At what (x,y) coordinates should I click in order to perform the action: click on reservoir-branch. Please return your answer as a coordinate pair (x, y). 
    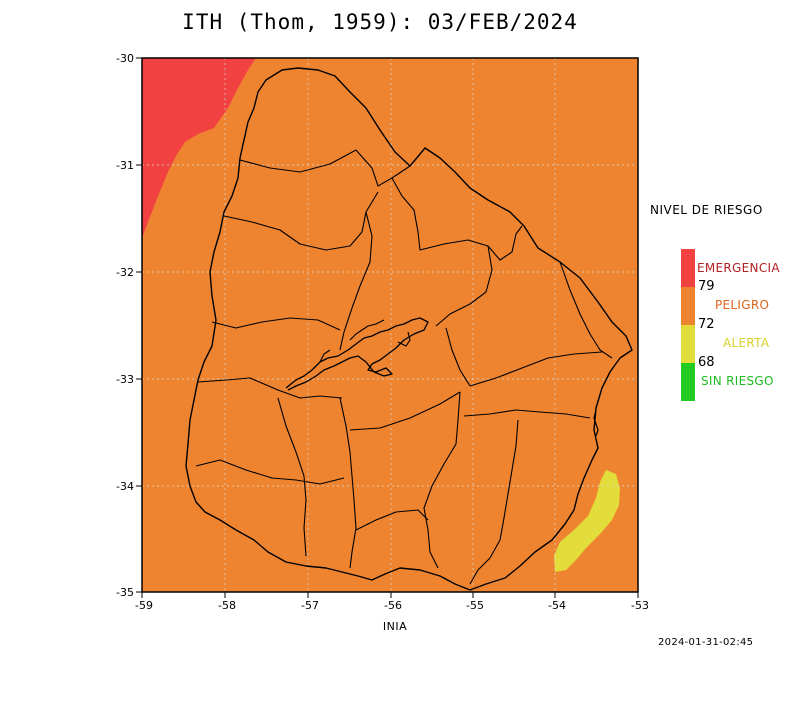
    Looking at the image, I should click on (365, 341).